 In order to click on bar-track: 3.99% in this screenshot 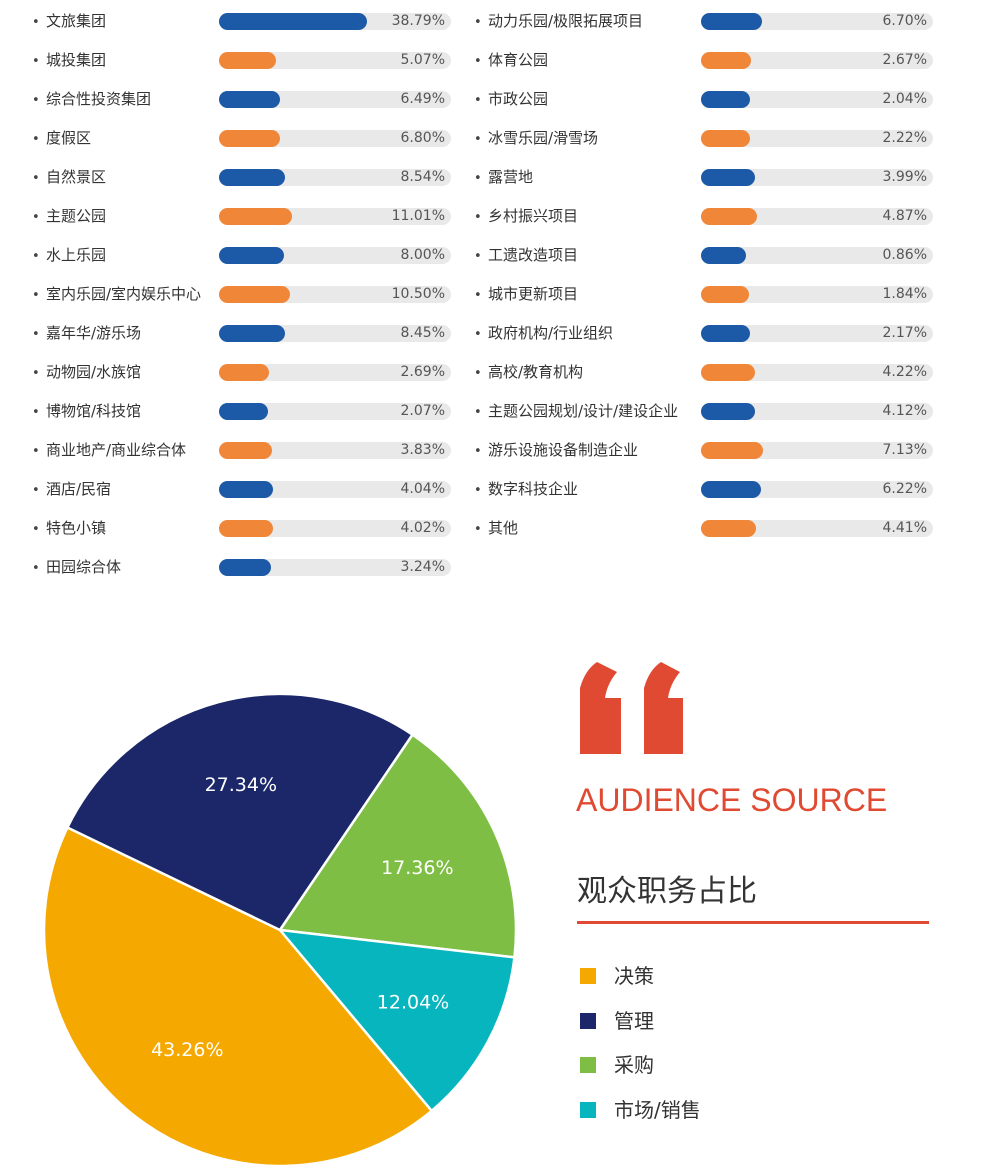, I will do `click(817, 177)`.